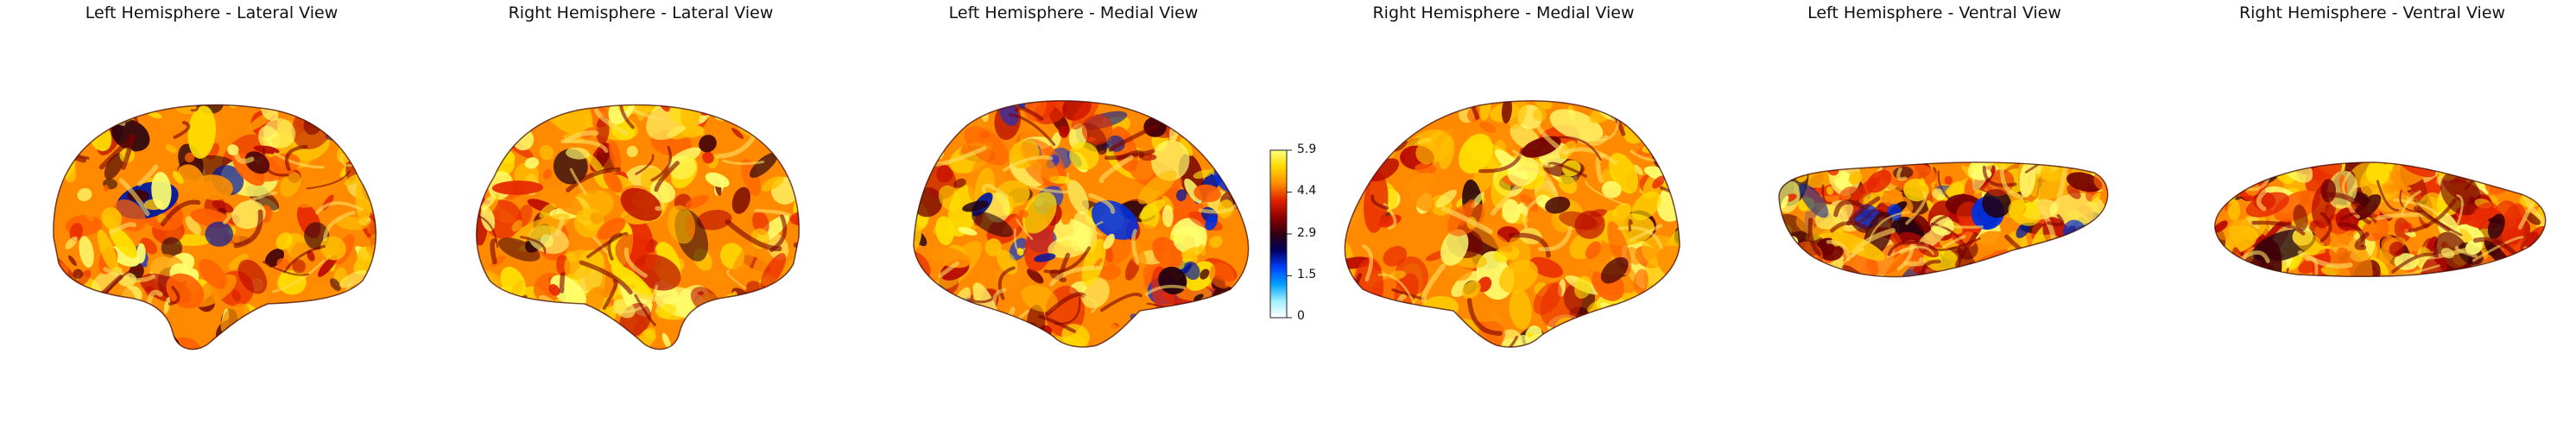  I want to click on brain-surface-left-lateral, so click(218, 229).